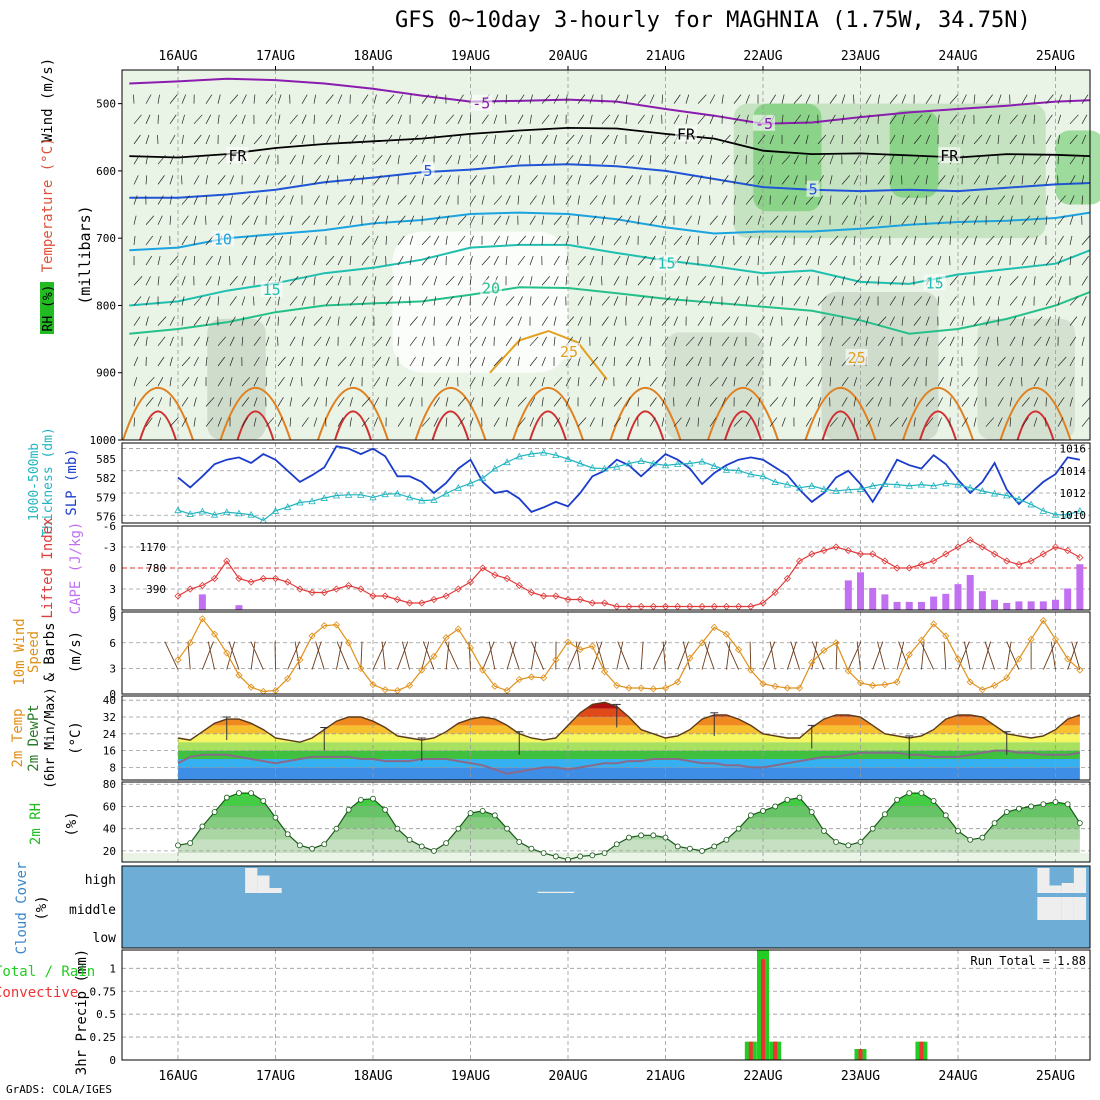  I want to click on cloud-label-1: Cloud Cover, so click(22, 908).